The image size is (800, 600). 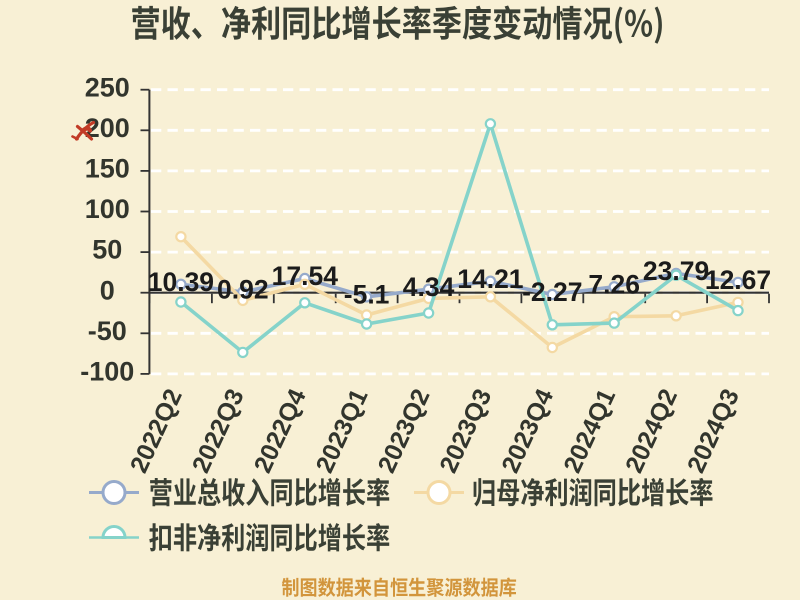 I want to click on svg-text: 0.92, so click(x=243, y=290).